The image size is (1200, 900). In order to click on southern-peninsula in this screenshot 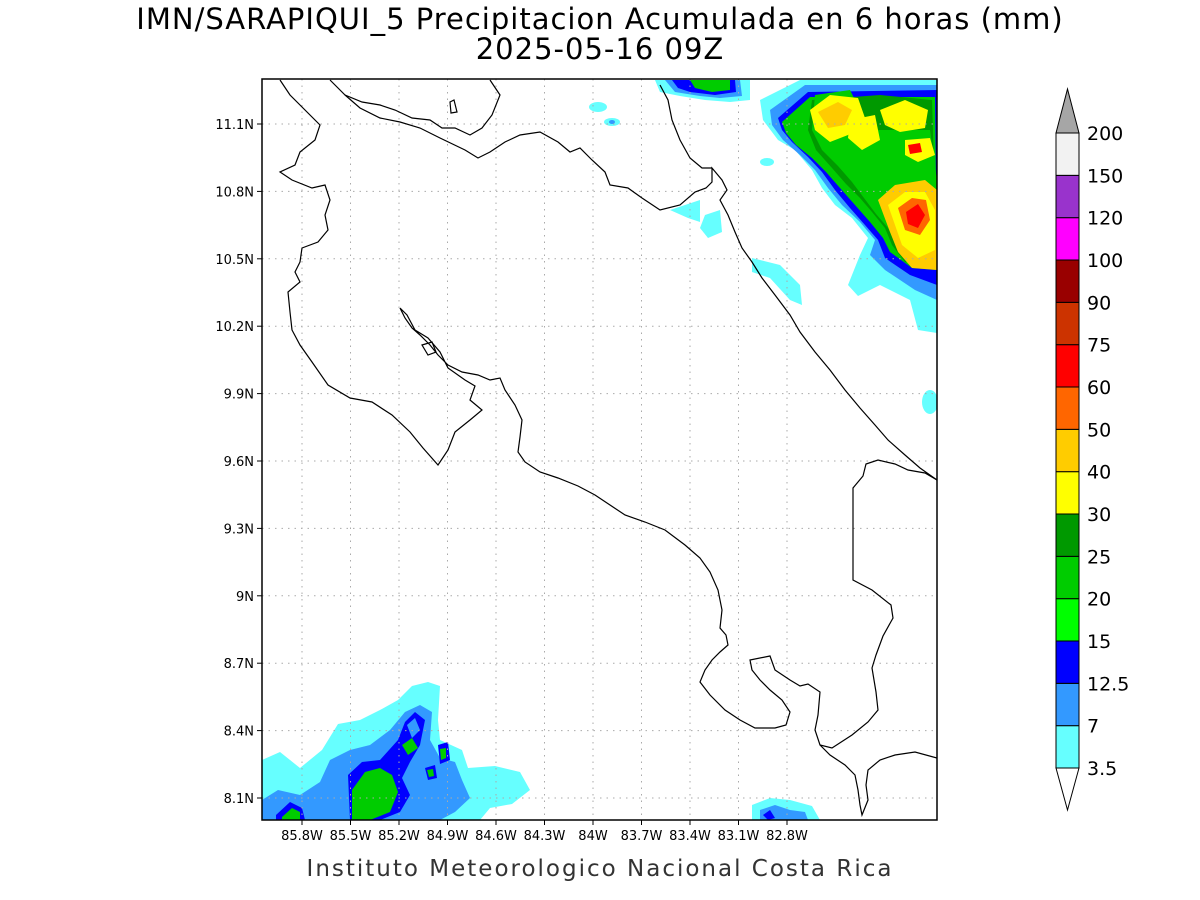, I will do `click(878, 781)`.